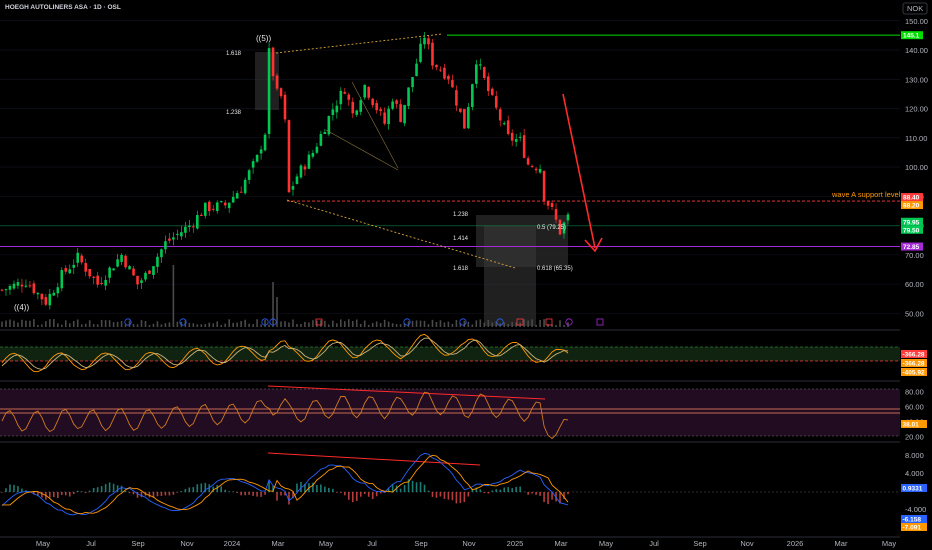 Image resolution: width=932 pixels, height=550 pixels. Describe the element at coordinates (911, 425) in the screenshot. I see `indicator-tag-label: 38.01` at that location.